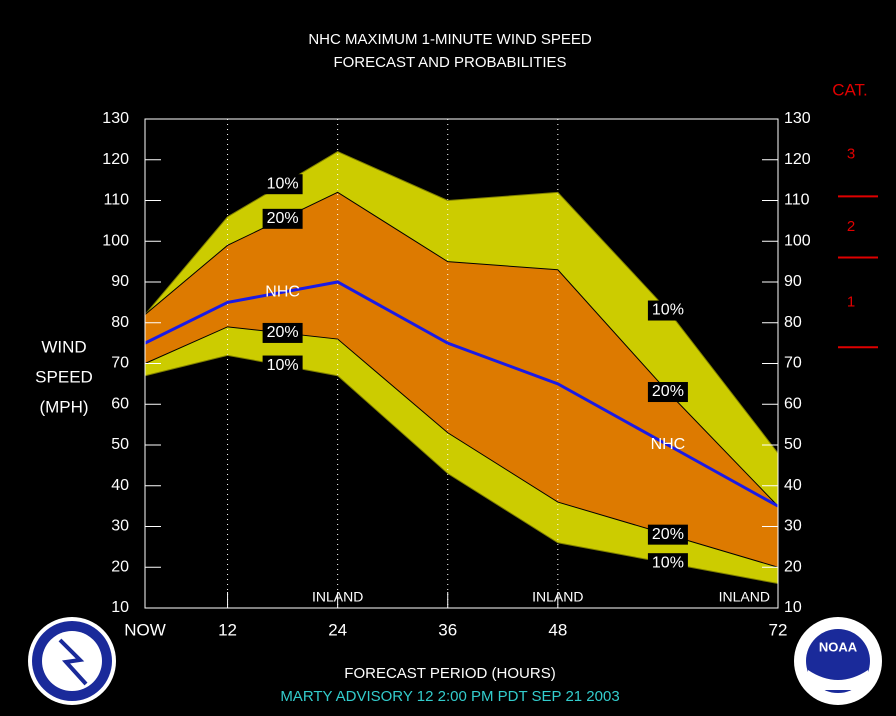 The image size is (896, 716). What do you see at coordinates (120, 281) in the screenshot?
I see `y-tick-label: 90` at bounding box center [120, 281].